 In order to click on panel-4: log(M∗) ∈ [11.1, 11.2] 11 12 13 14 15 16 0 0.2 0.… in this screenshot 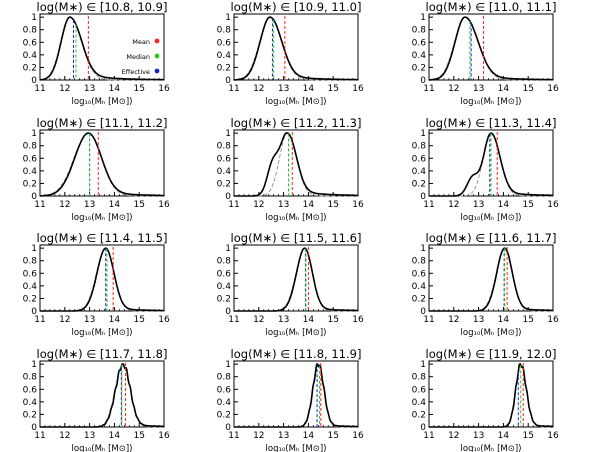, I will do `click(96, 169)`.